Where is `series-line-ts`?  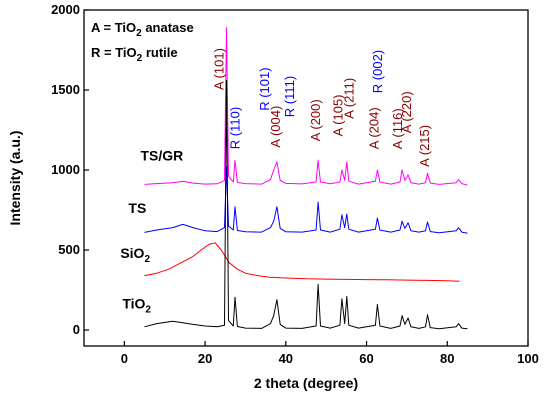
series-line-ts is located at coordinates (306, 200).